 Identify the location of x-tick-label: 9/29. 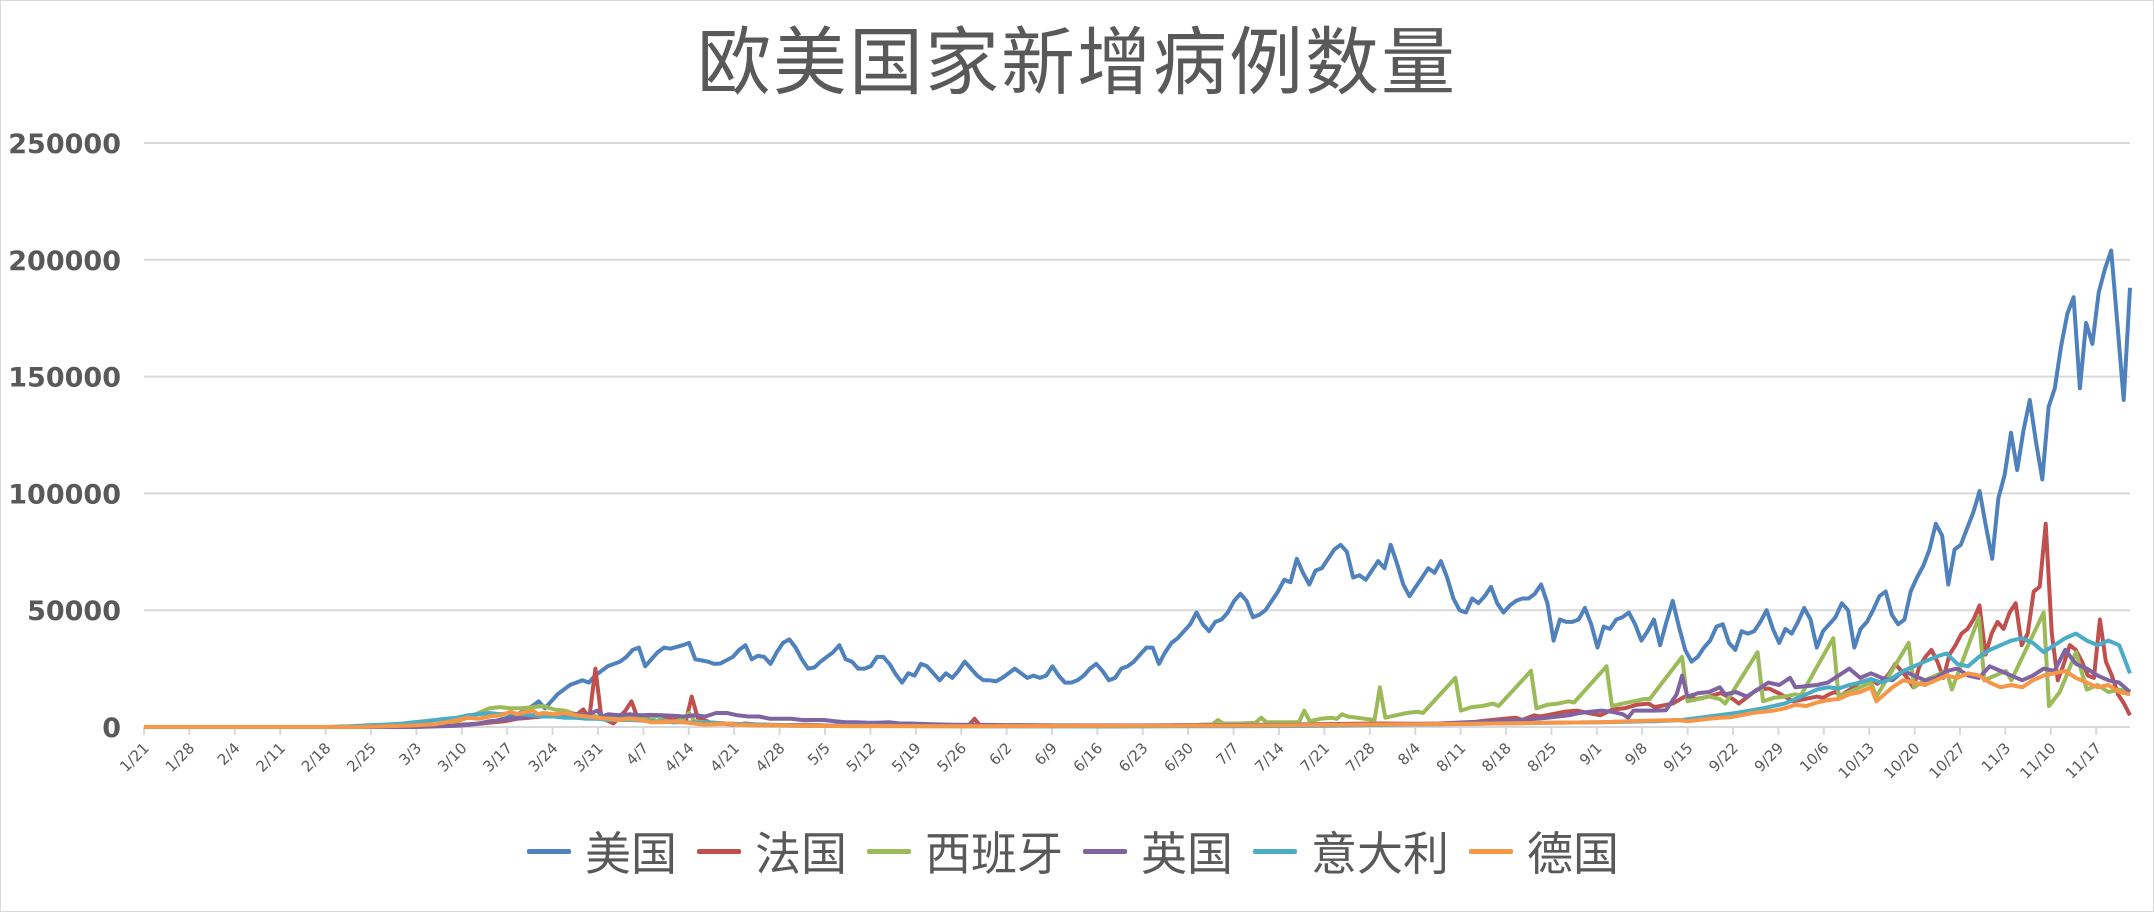
(1769, 757).